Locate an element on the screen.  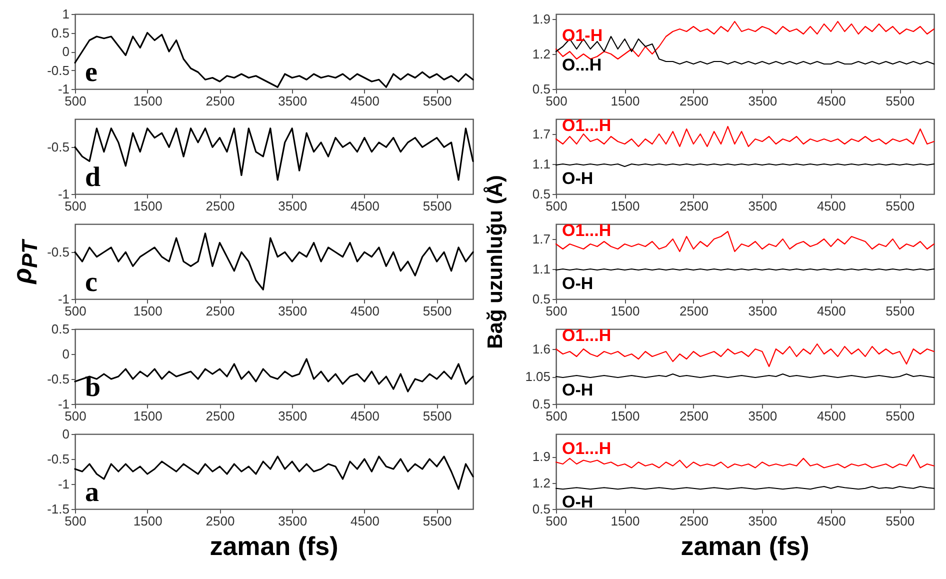
series-label: O1-H is located at coordinates (582, 35).